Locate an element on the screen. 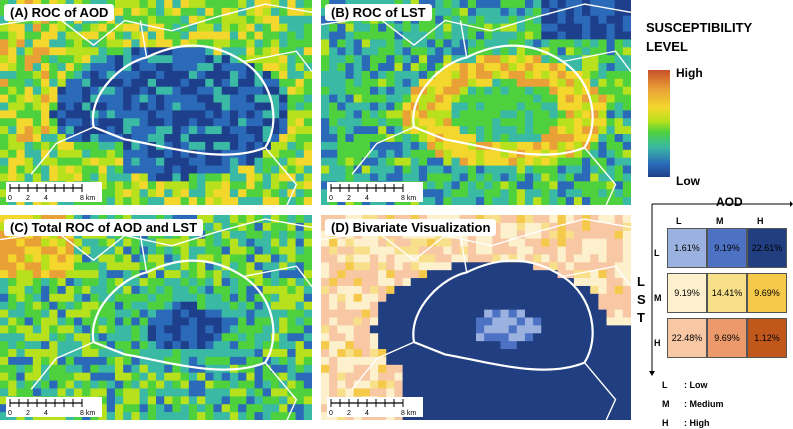 This screenshot has height=429, width=793. key-code: M is located at coordinates (666, 404).